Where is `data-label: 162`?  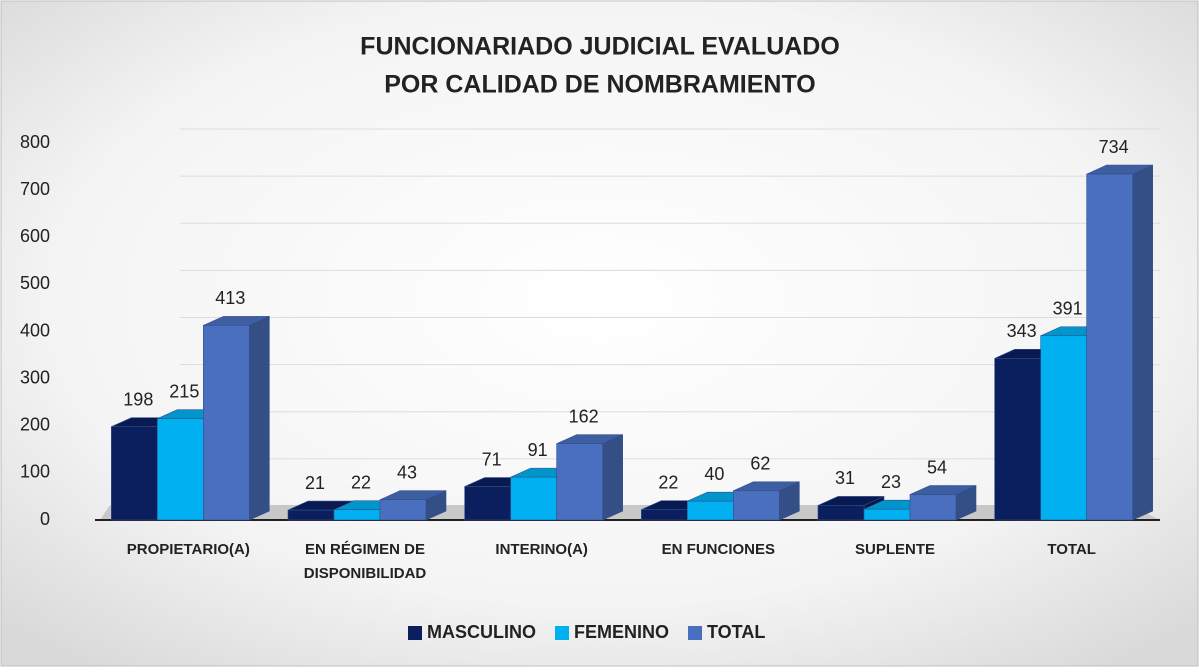 data-label: 162 is located at coordinates (584, 416).